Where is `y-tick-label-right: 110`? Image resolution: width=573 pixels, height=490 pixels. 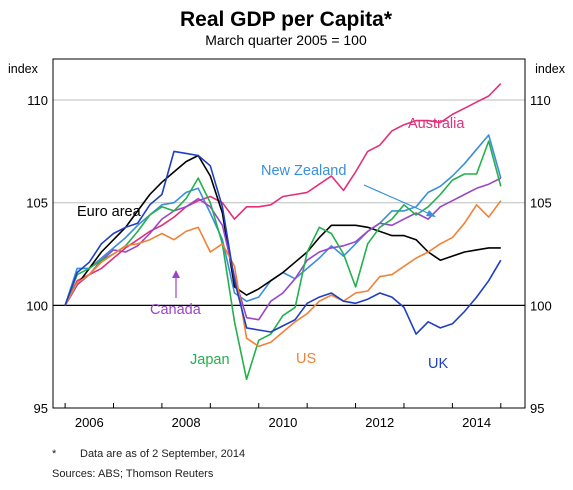 y-tick-label-right: 110 is located at coordinates (540, 100).